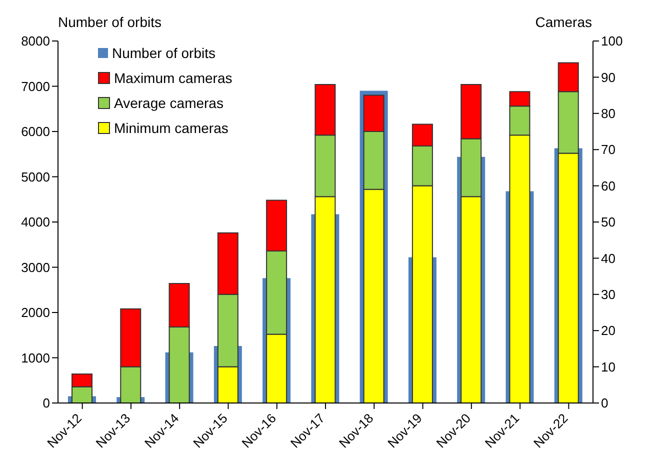 Image resolution: width=646 pixels, height=461 pixels. Describe the element at coordinates (173, 78) in the screenshot. I see `legend-label: Maximum cameras` at that location.